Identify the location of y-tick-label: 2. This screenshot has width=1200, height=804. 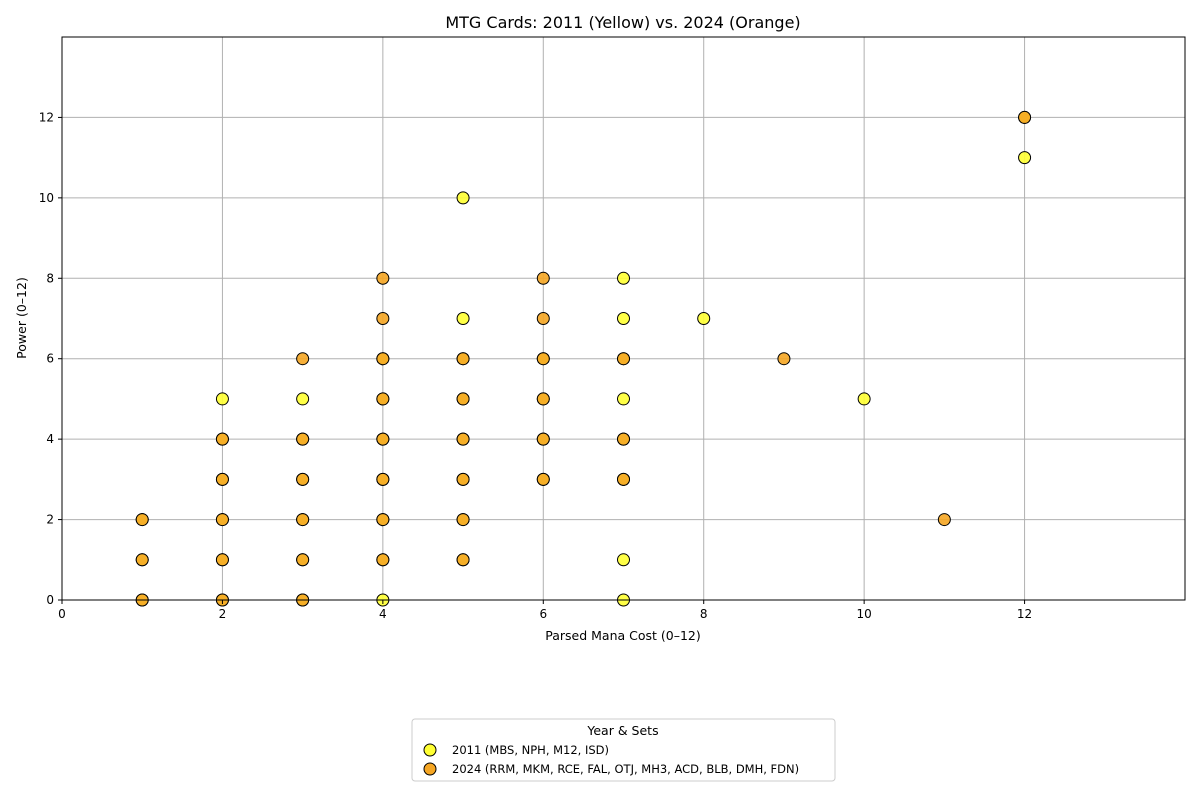
(50, 520).